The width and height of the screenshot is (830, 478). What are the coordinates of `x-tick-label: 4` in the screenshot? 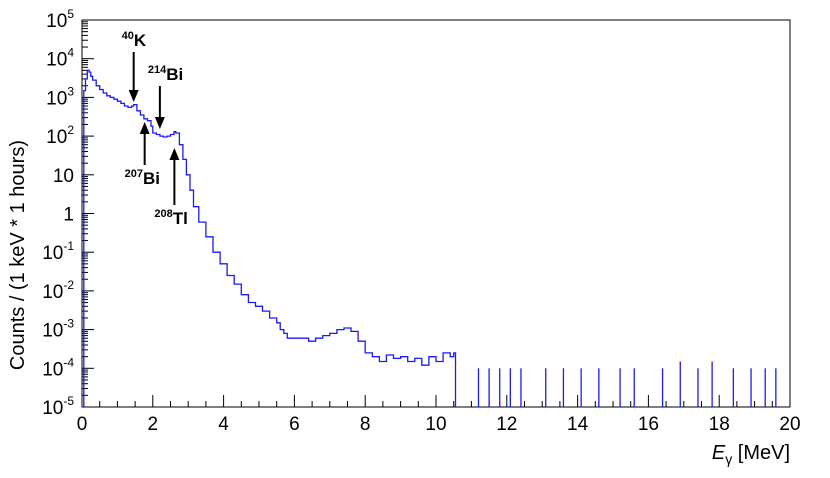 It's located at (223, 424).